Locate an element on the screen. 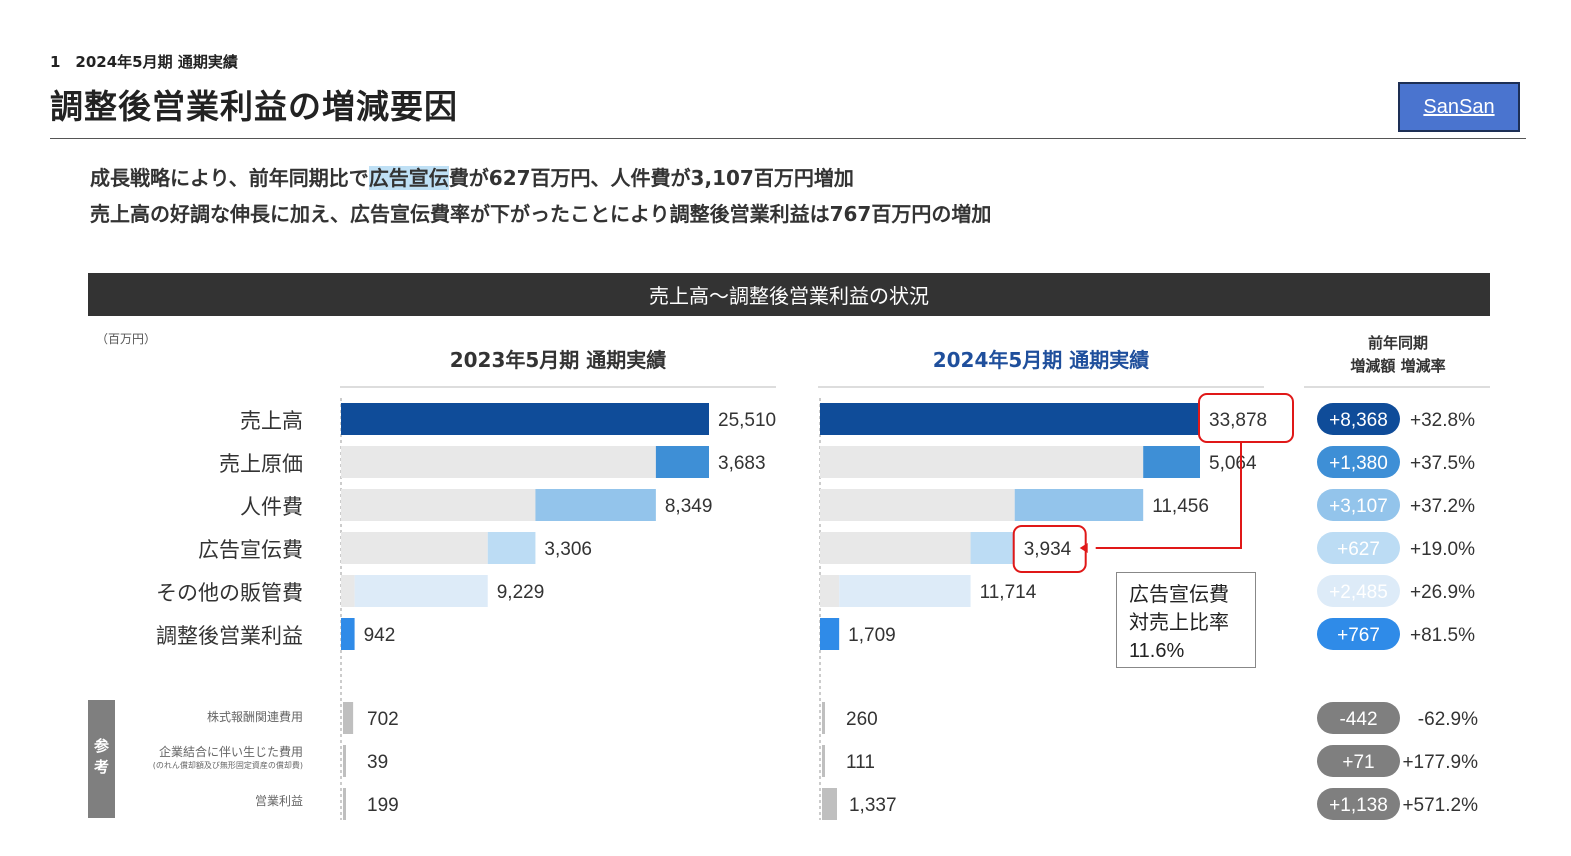 Image resolution: width=1571 pixels, height=856 pixels. yoy-change-value: +627 is located at coordinates (1358, 549).